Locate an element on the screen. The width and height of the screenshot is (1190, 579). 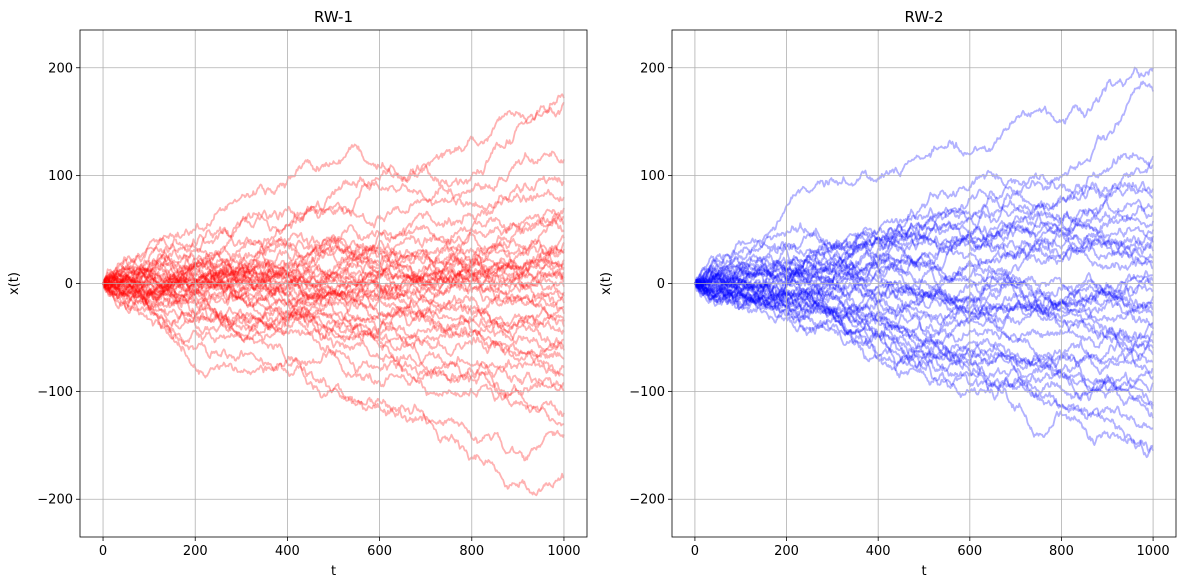
x-tick-label: 400 is located at coordinates (287, 551).